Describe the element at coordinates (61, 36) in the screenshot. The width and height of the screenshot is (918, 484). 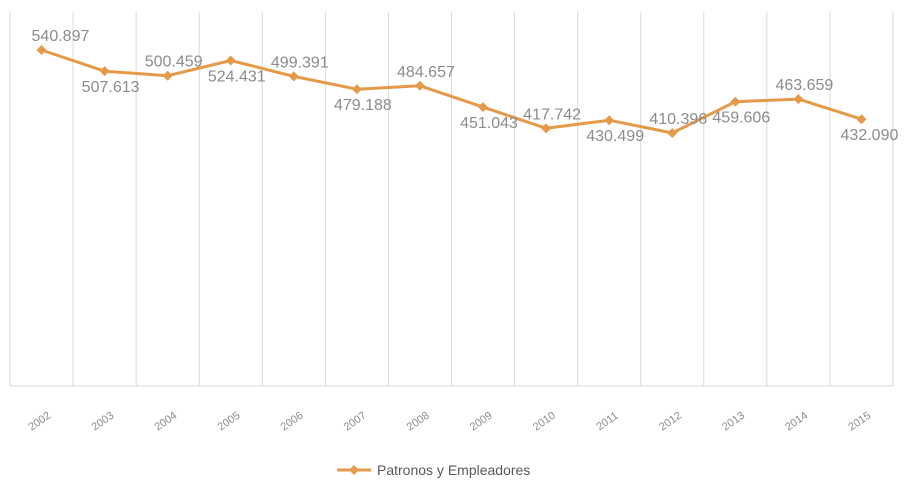
I see `data-label: 540.897` at that location.